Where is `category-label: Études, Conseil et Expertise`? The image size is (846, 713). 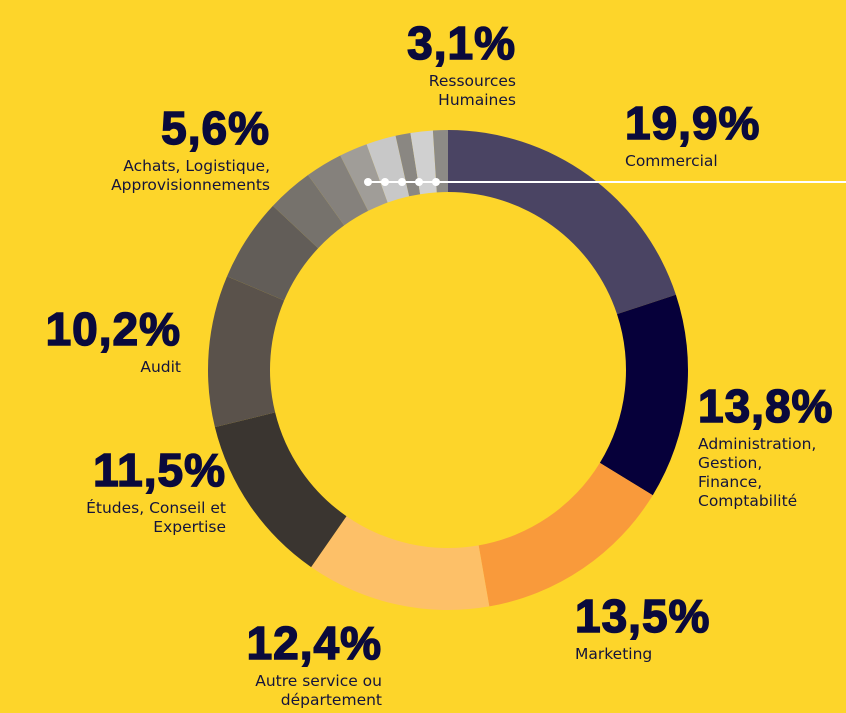 category-label: Études, Conseil et Expertise is located at coordinates (156, 517).